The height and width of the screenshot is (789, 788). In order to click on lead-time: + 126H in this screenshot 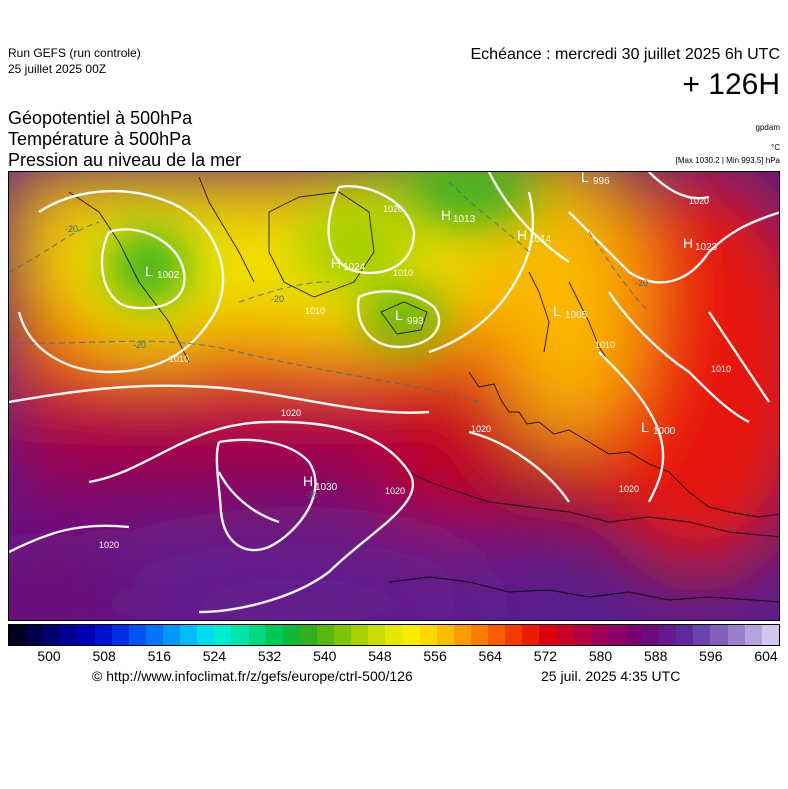, I will do `click(731, 84)`.